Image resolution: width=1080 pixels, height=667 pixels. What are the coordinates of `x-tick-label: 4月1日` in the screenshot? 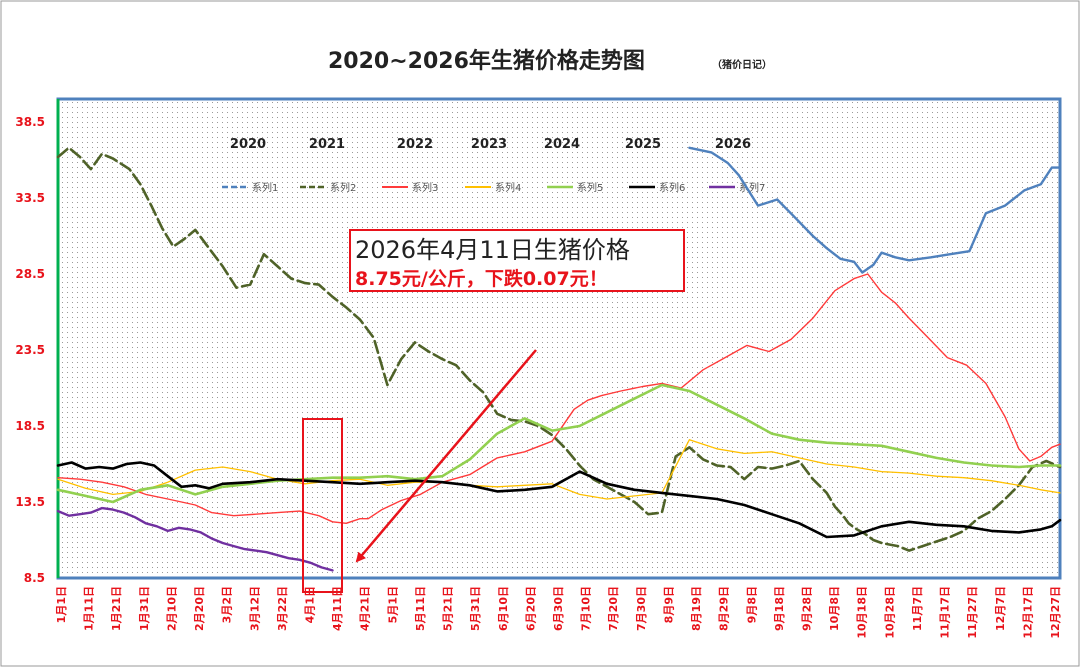 It's located at (310, 604).